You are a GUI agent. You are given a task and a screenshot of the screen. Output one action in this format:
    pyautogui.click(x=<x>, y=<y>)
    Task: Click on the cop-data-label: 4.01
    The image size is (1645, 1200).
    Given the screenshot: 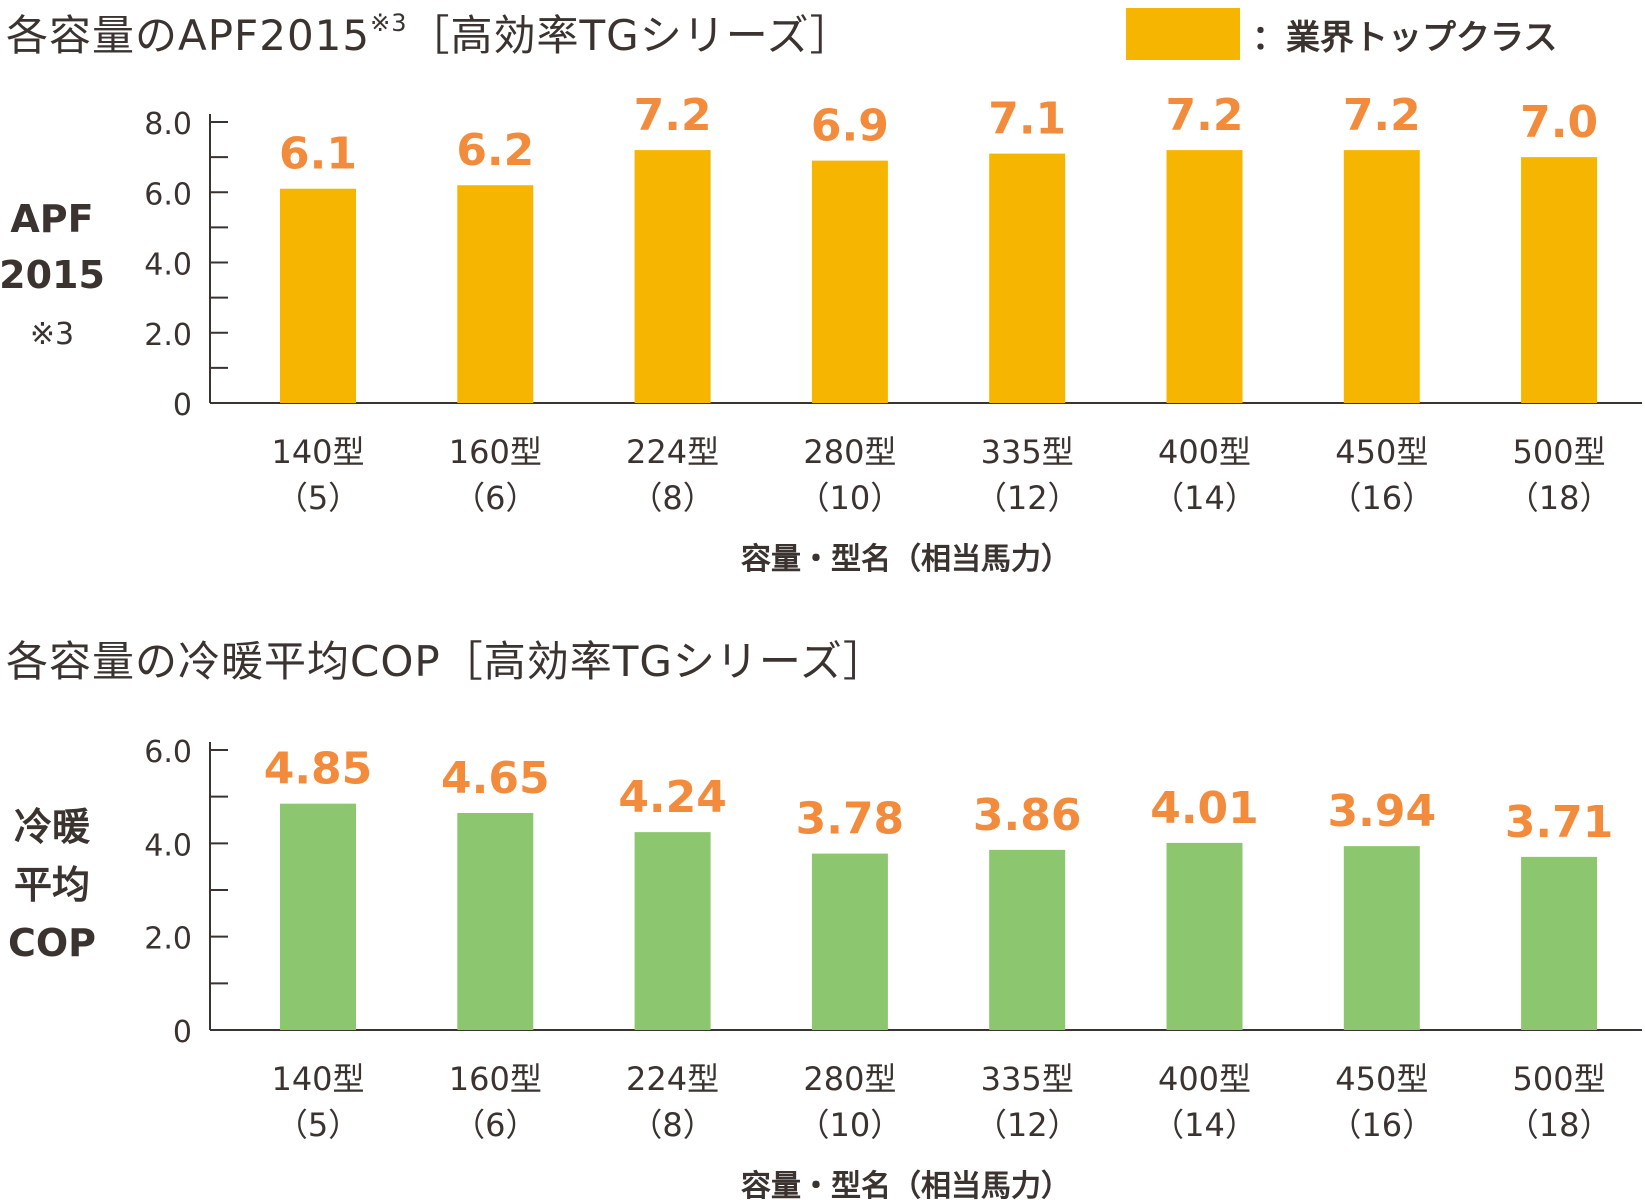 What is the action you would take?
    pyautogui.click(x=1204, y=808)
    